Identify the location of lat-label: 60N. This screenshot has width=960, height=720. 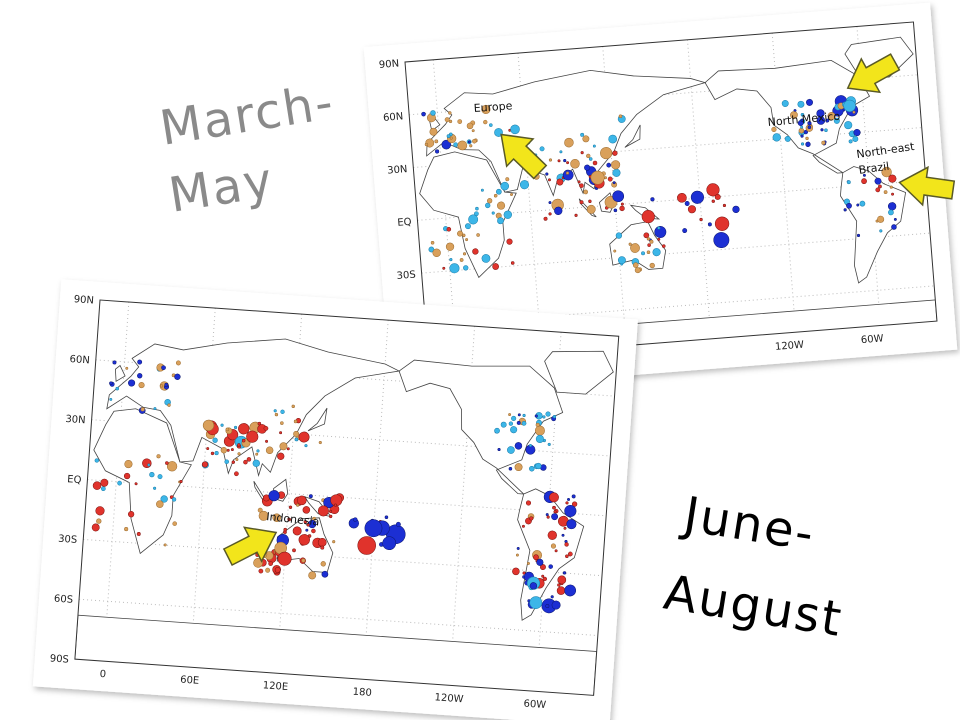
(393, 117).